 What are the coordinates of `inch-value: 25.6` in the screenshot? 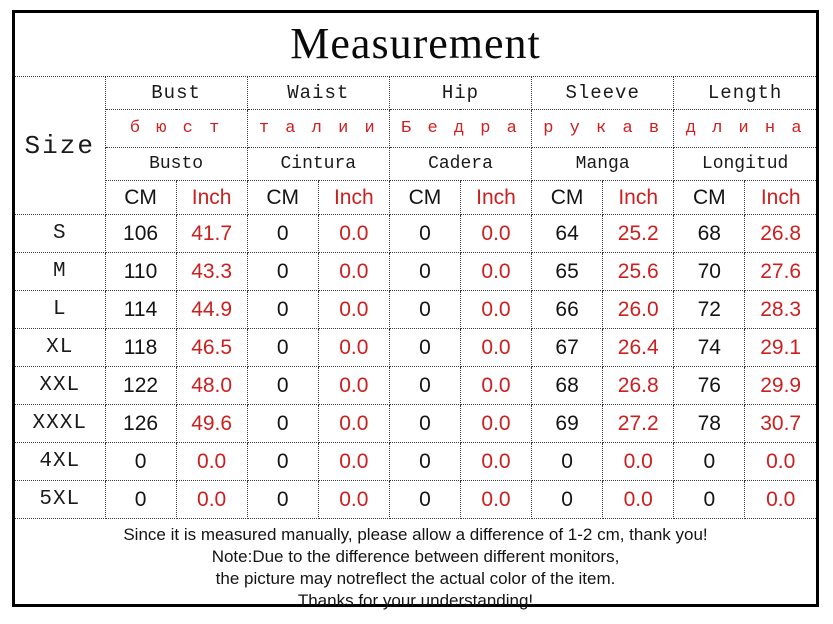 It's located at (638, 271).